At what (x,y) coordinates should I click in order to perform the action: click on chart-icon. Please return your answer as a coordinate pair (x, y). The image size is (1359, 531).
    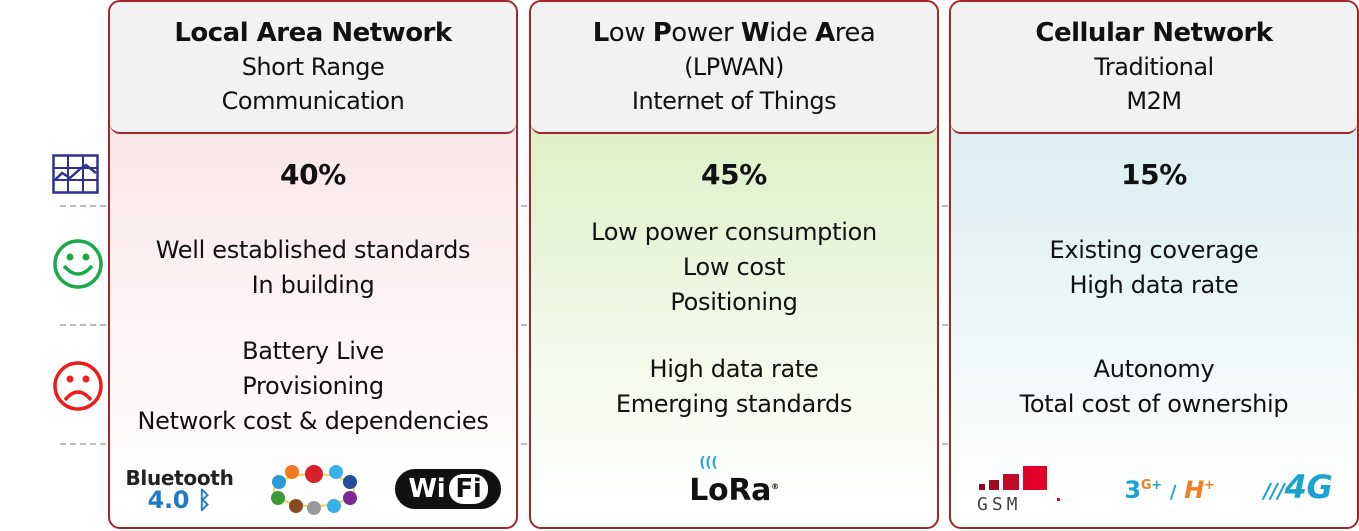
    Looking at the image, I should click on (75, 174).